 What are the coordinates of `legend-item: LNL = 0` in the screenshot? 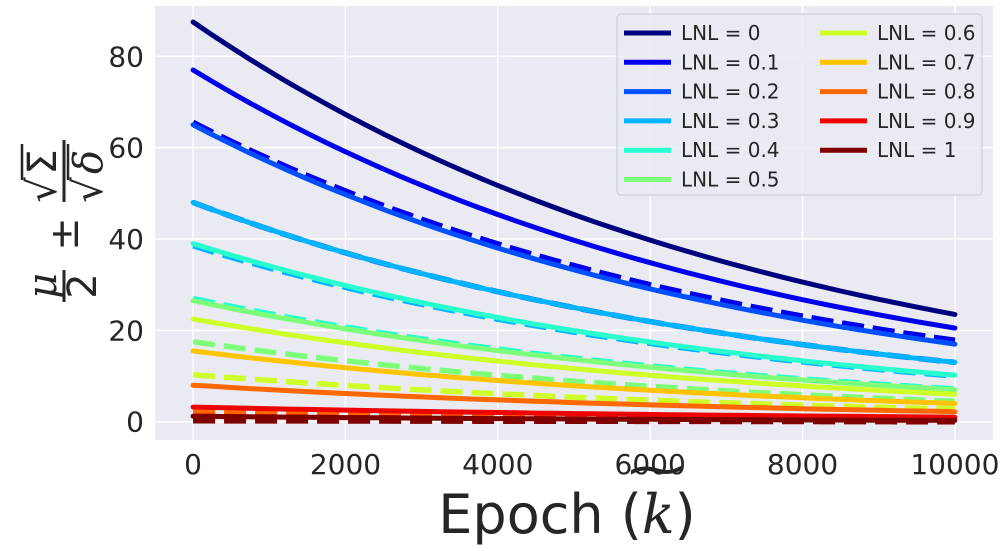 It's located at (692, 33).